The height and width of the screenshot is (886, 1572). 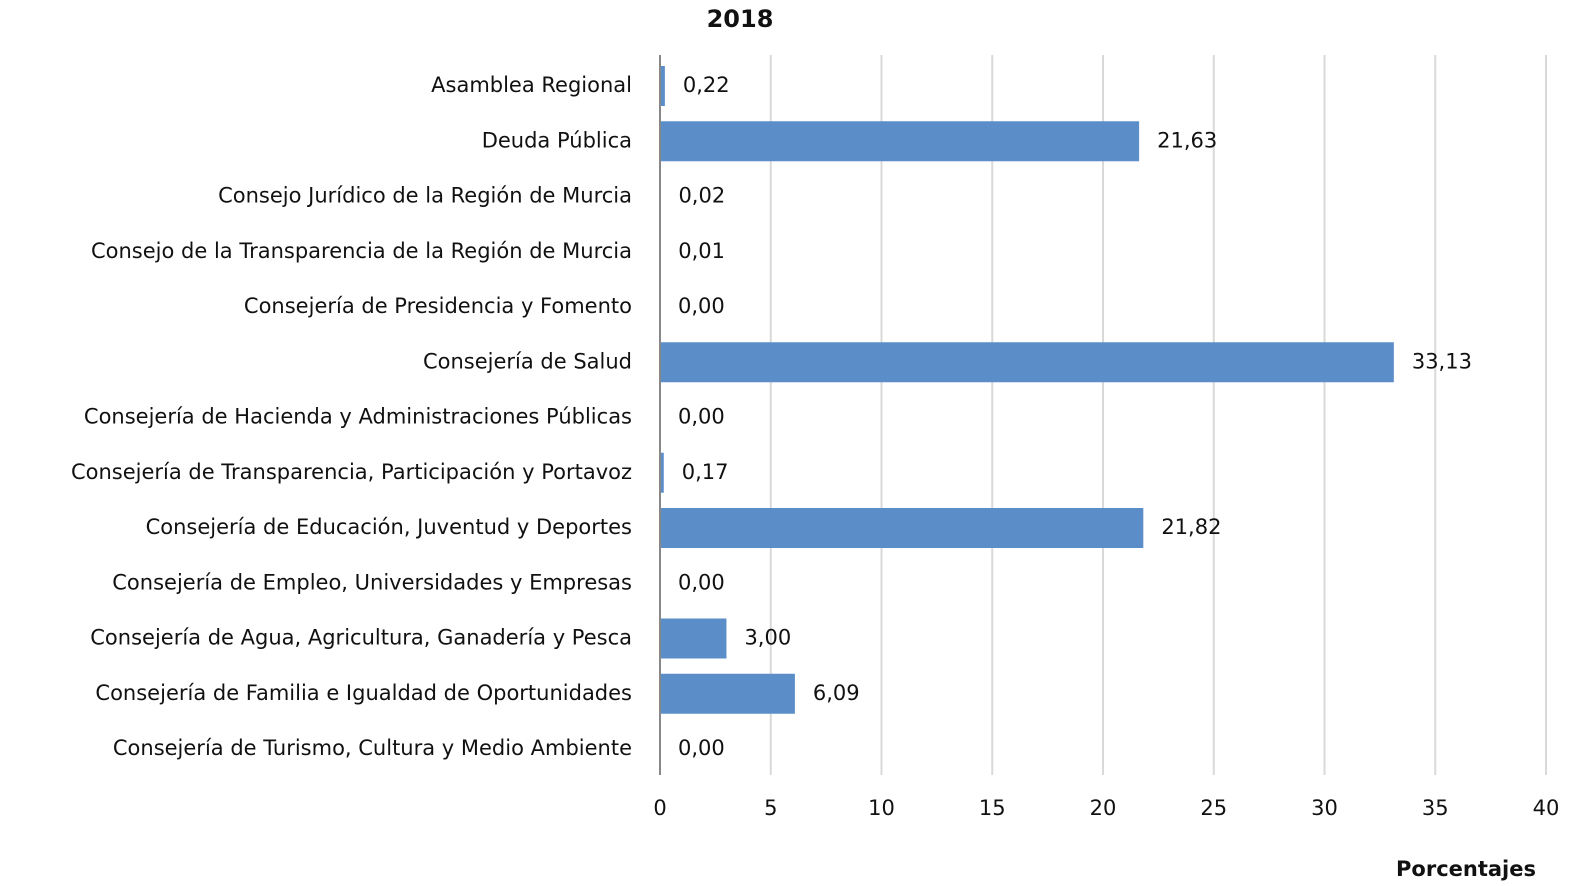 What do you see at coordinates (992, 808) in the screenshot?
I see `x-tick-label: 15` at bounding box center [992, 808].